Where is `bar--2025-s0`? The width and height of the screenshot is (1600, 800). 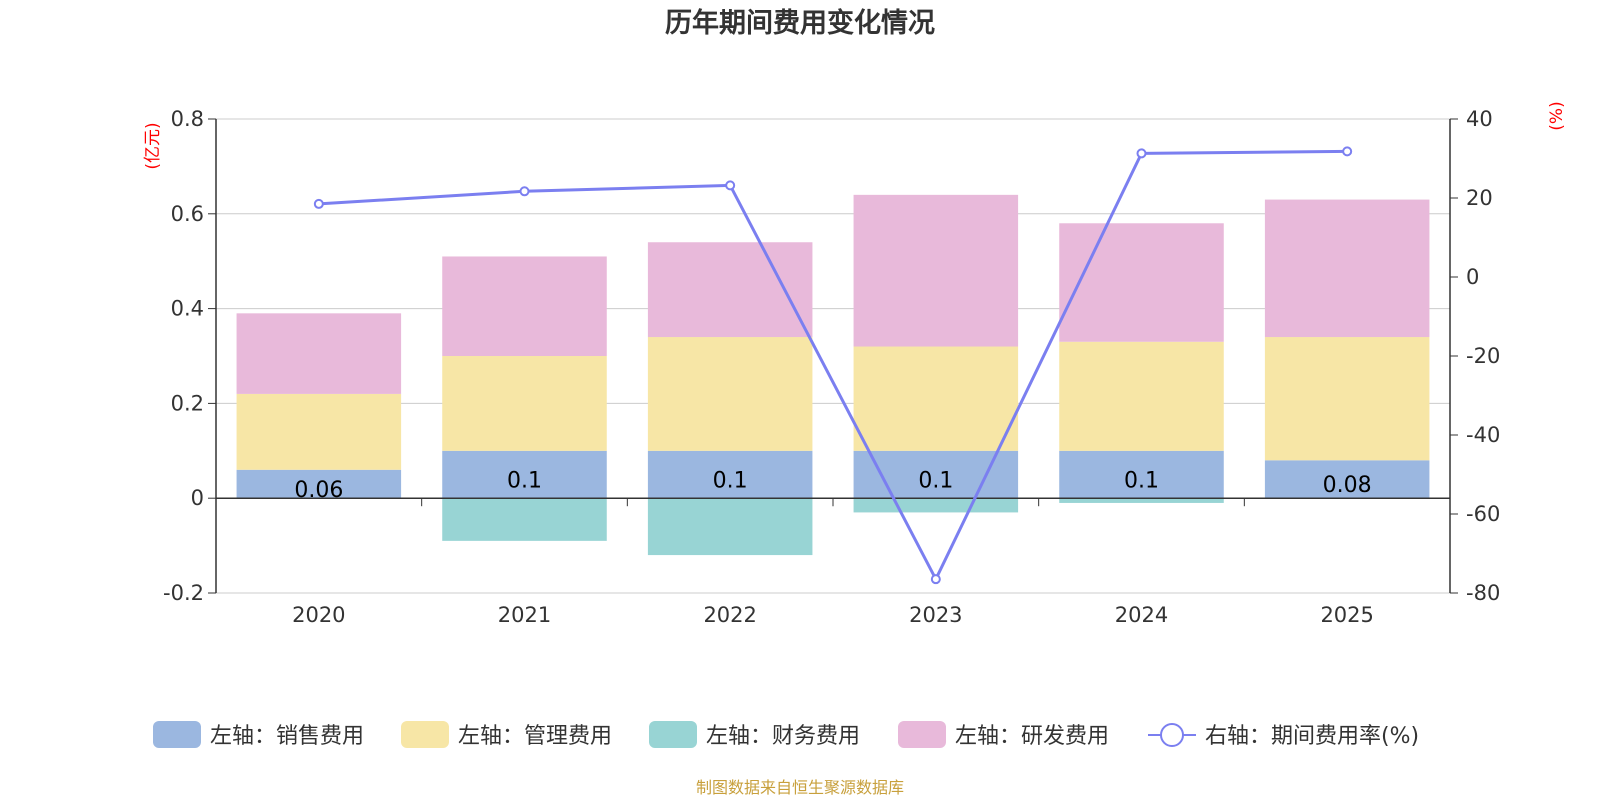 bar--2025-s0 is located at coordinates (1347, 479).